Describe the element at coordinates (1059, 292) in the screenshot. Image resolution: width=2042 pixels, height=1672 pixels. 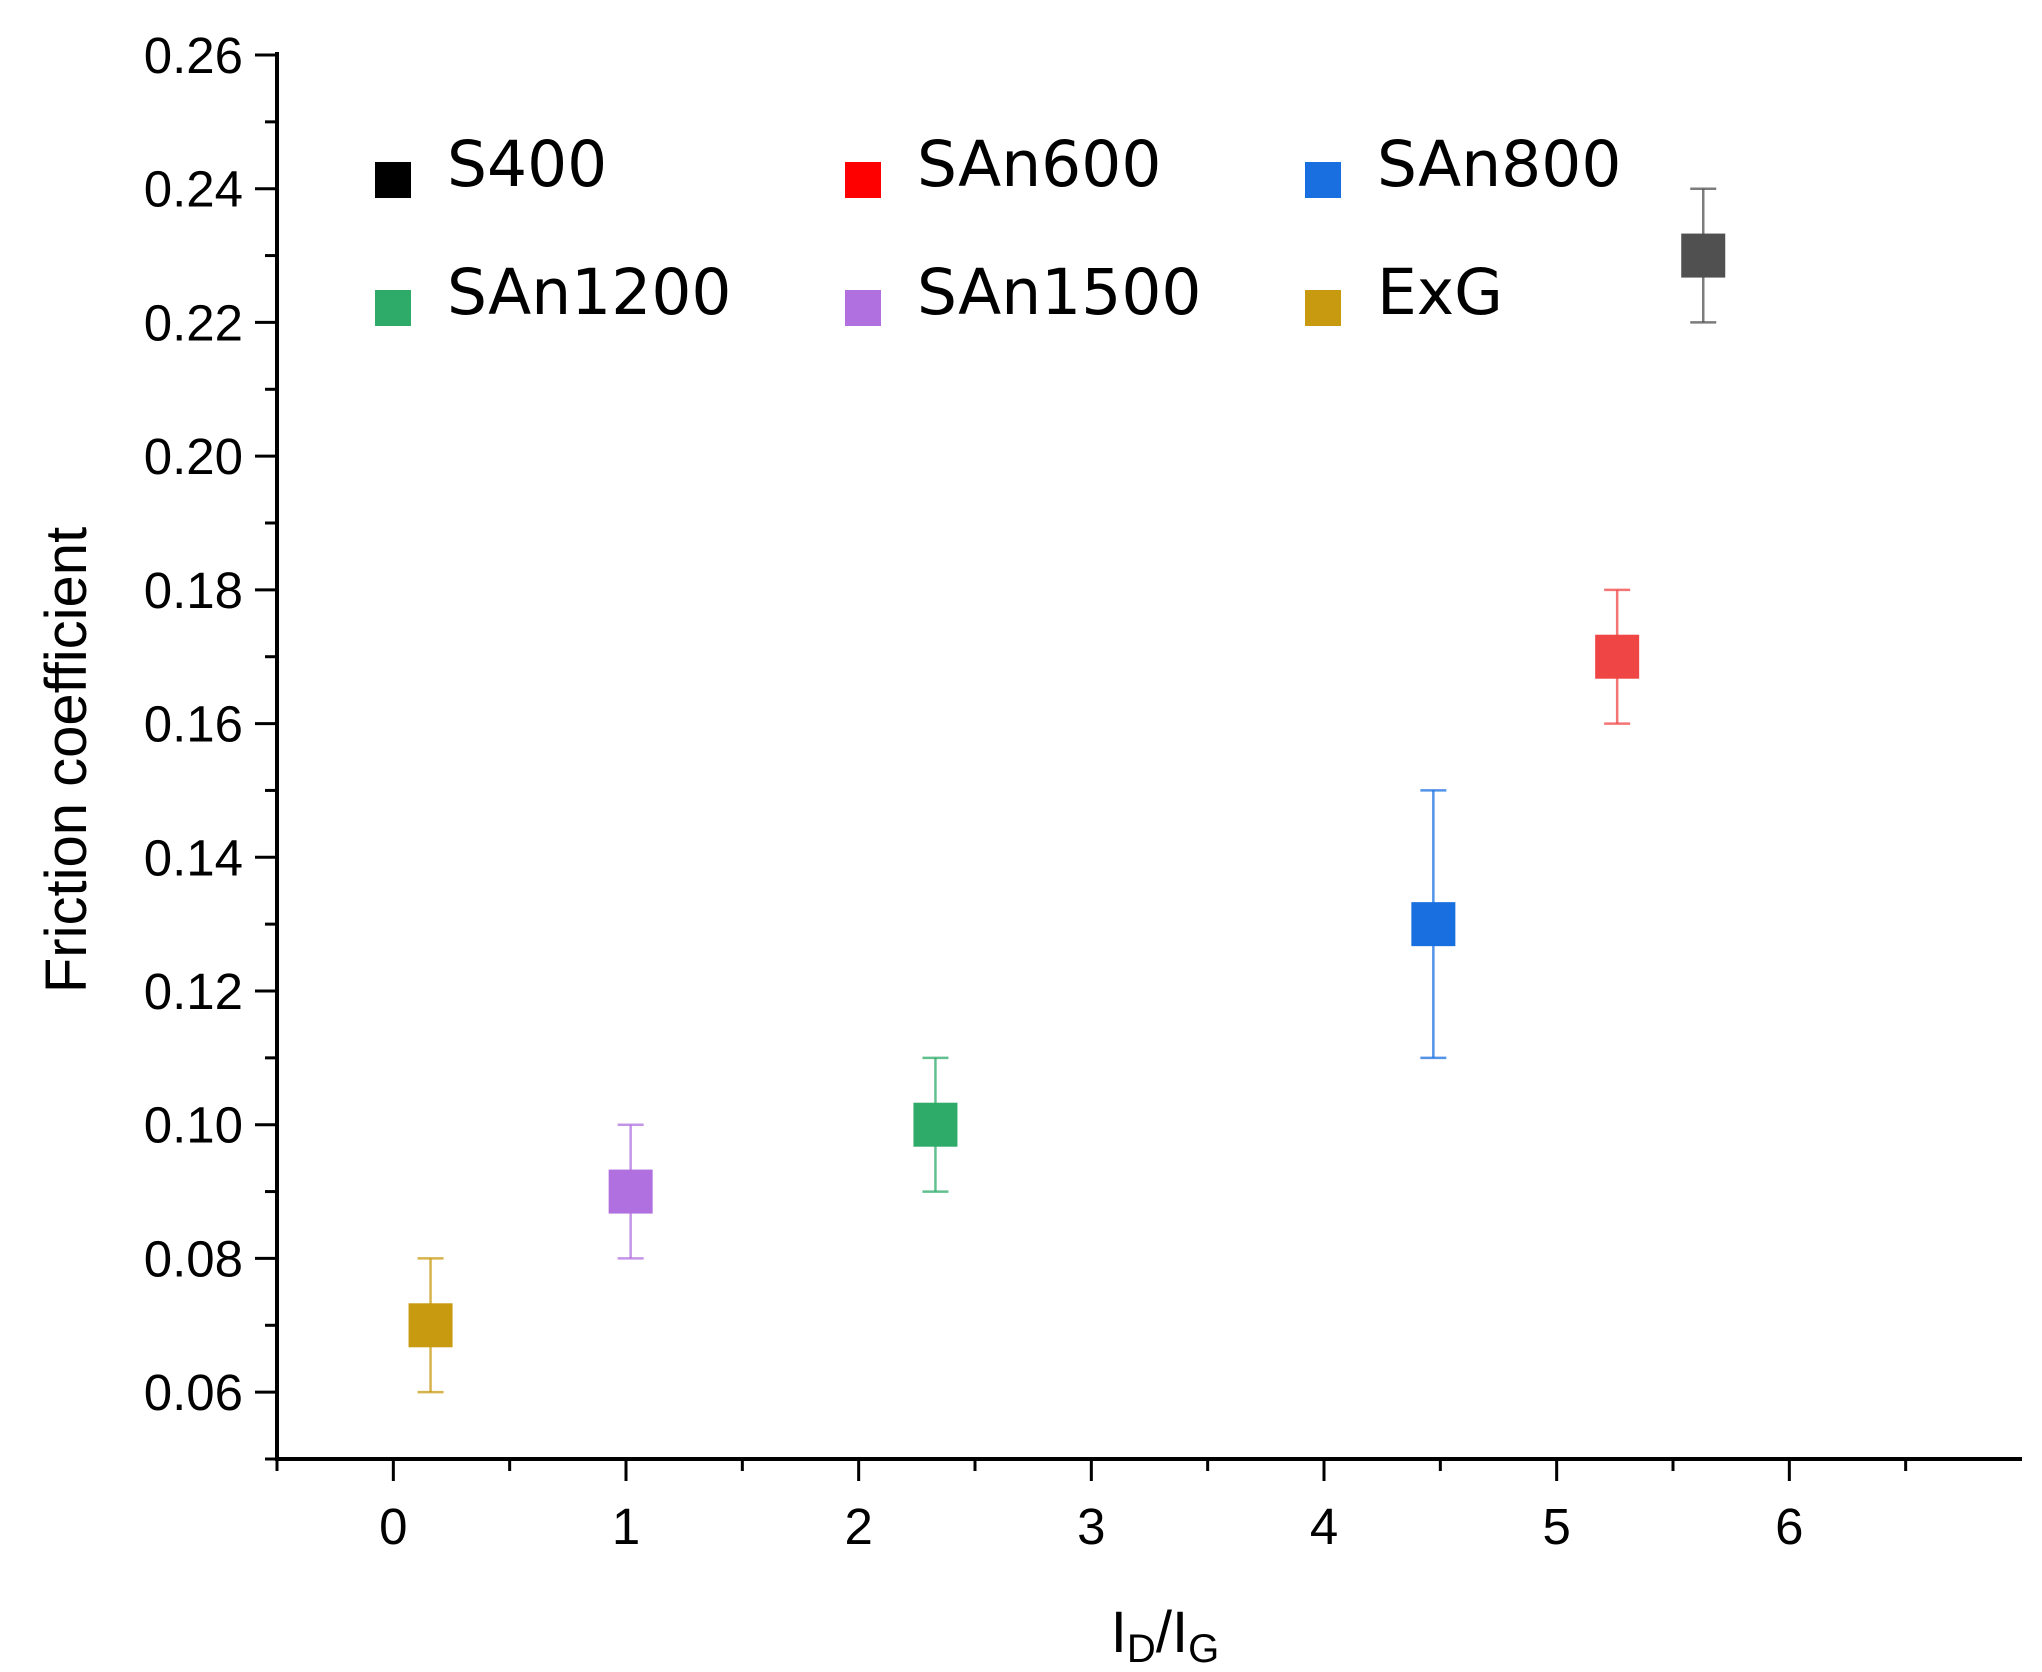
I see `legend-label: SAn1500` at that location.